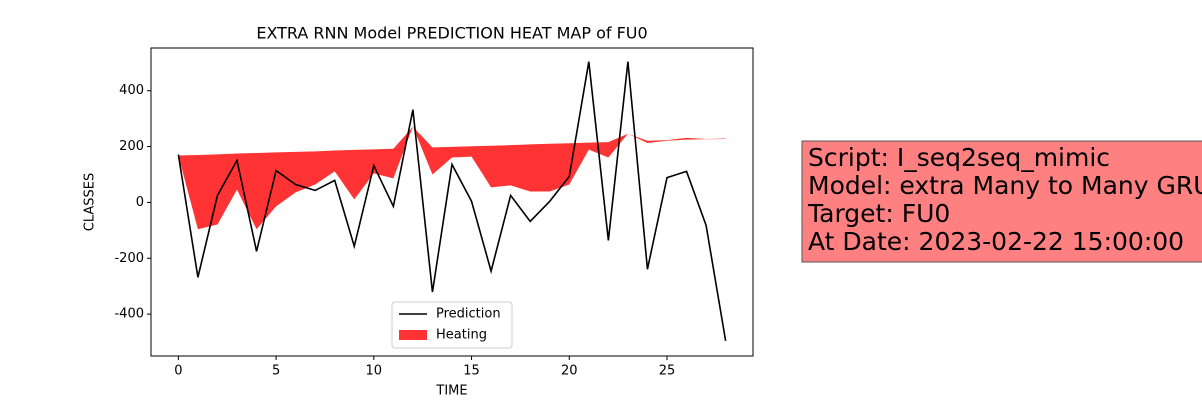 This screenshot has height=400, width=1202. What do you see at coordinates (131, 90) in the screenshot?
I see `y-tick-label: 400` at bounding box center [131, 90].